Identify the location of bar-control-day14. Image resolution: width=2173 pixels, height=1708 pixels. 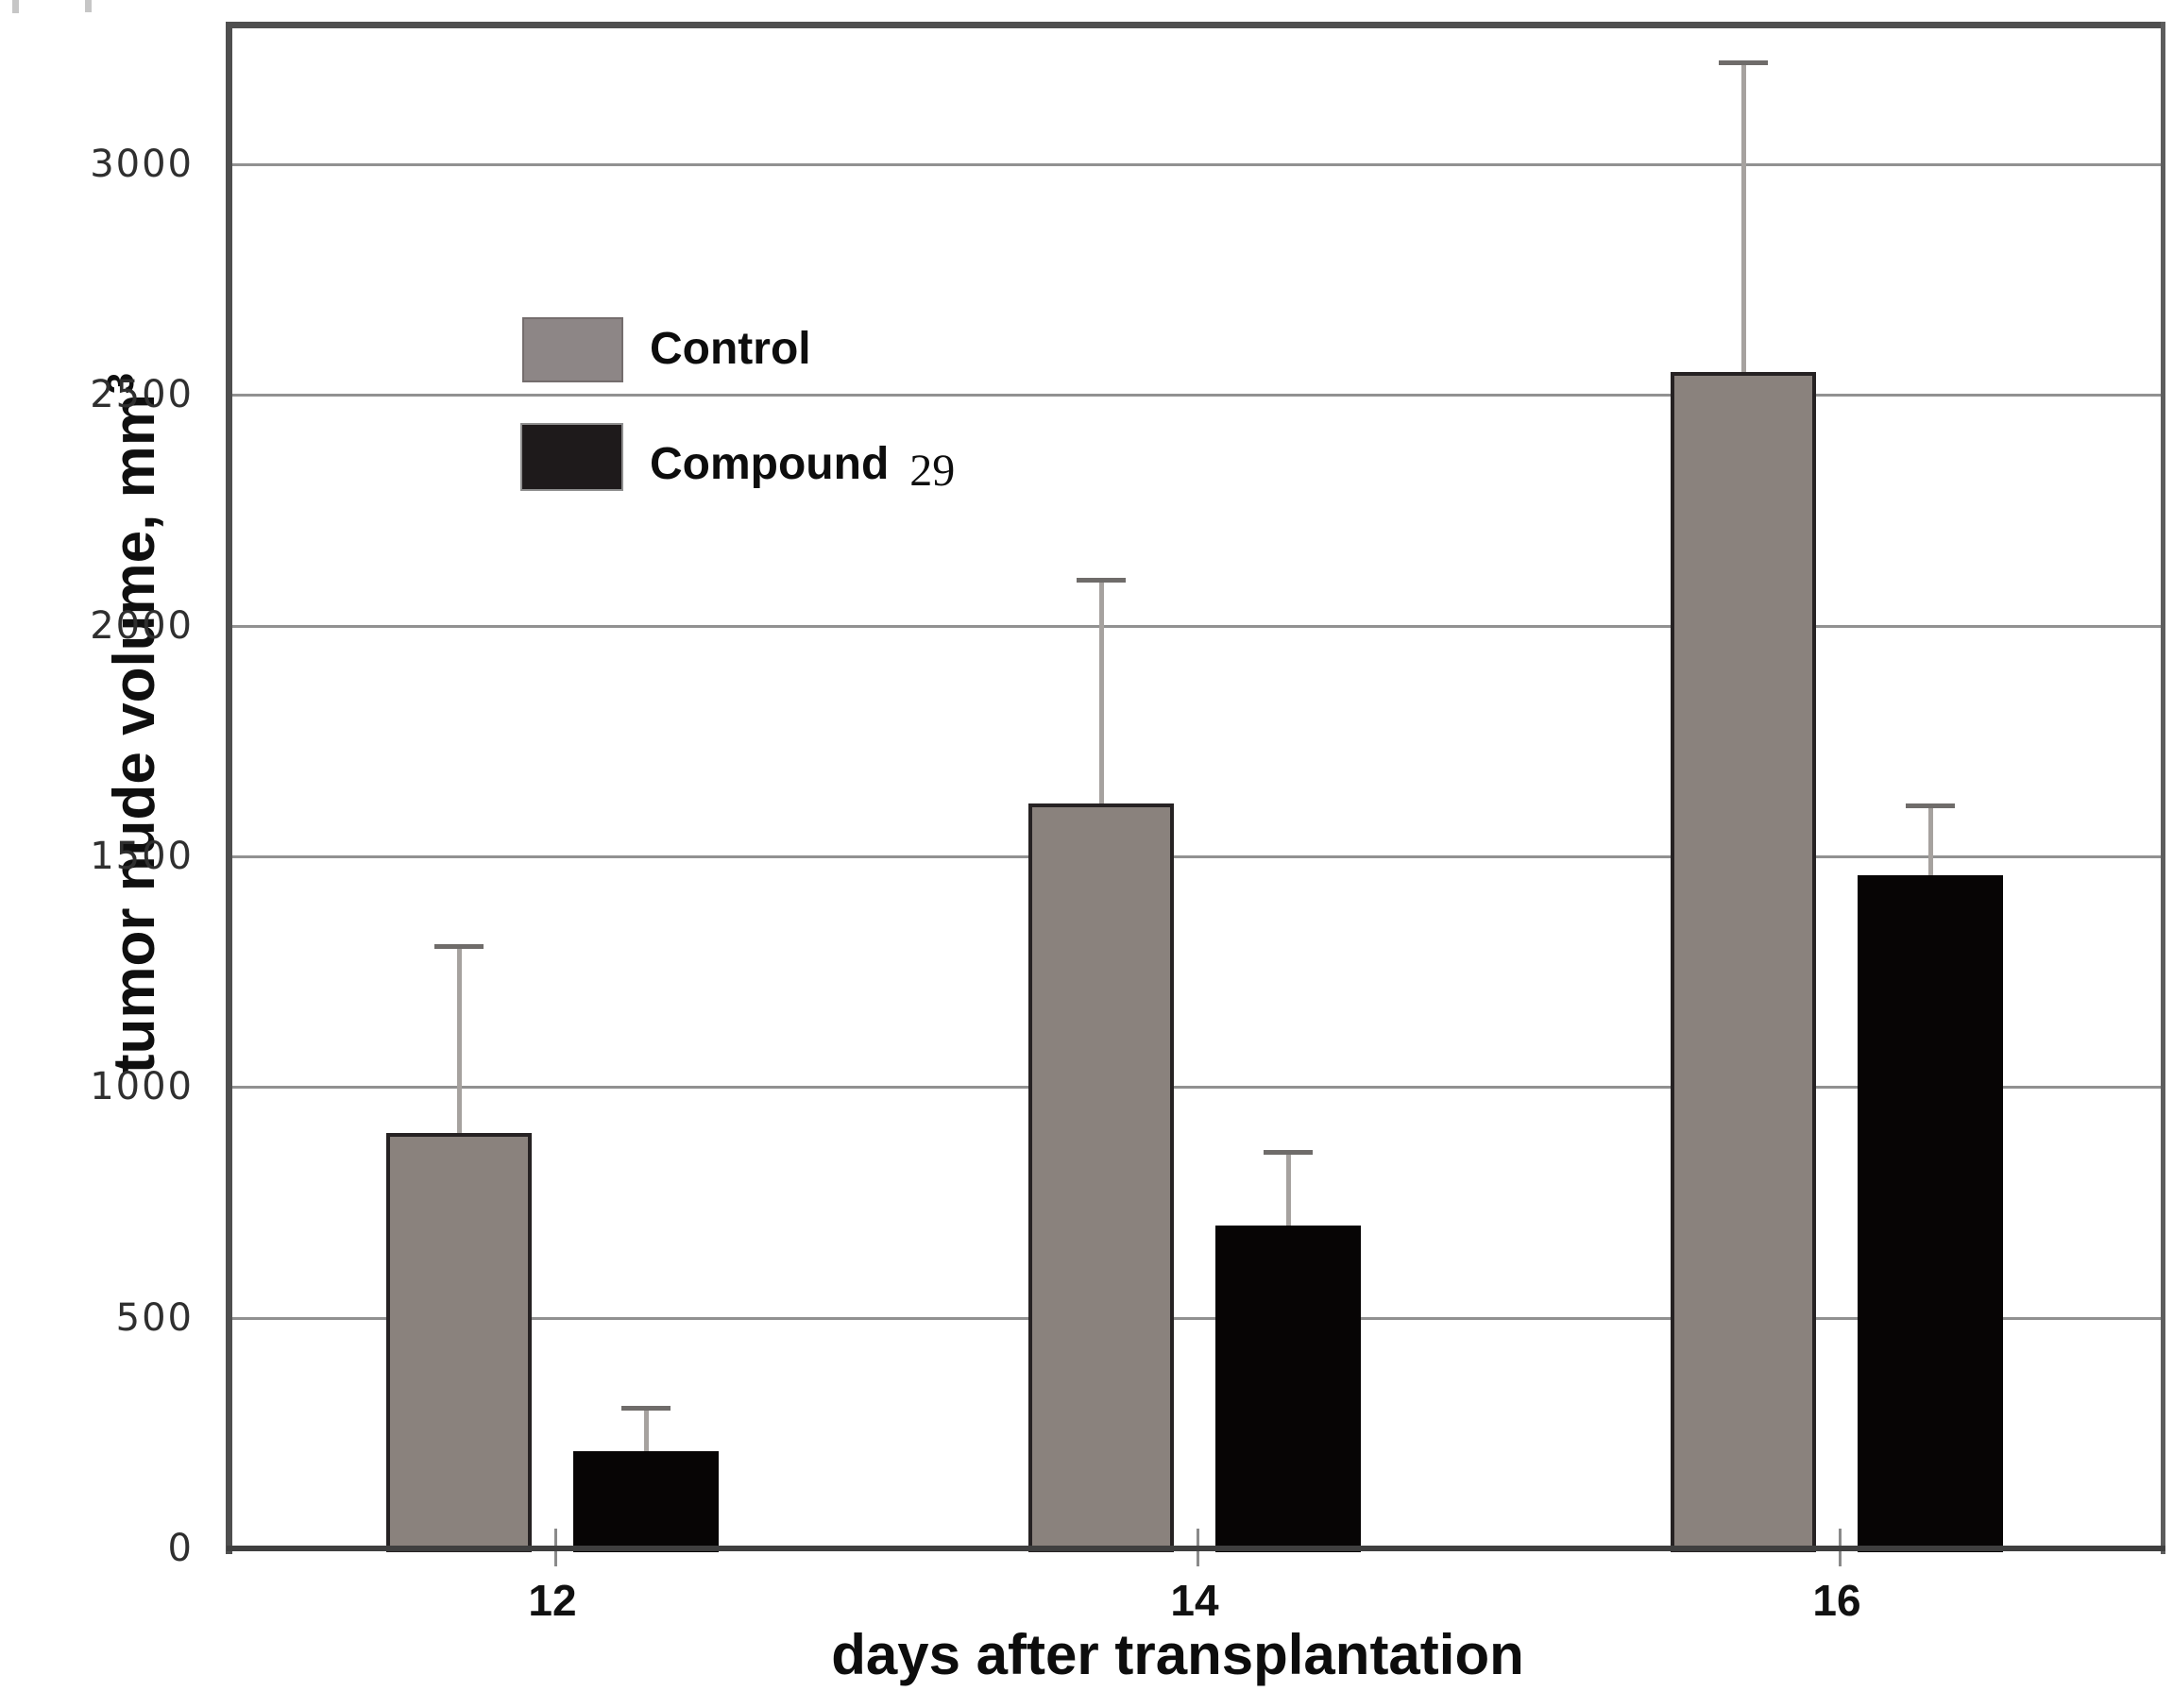
(1101, 1177).